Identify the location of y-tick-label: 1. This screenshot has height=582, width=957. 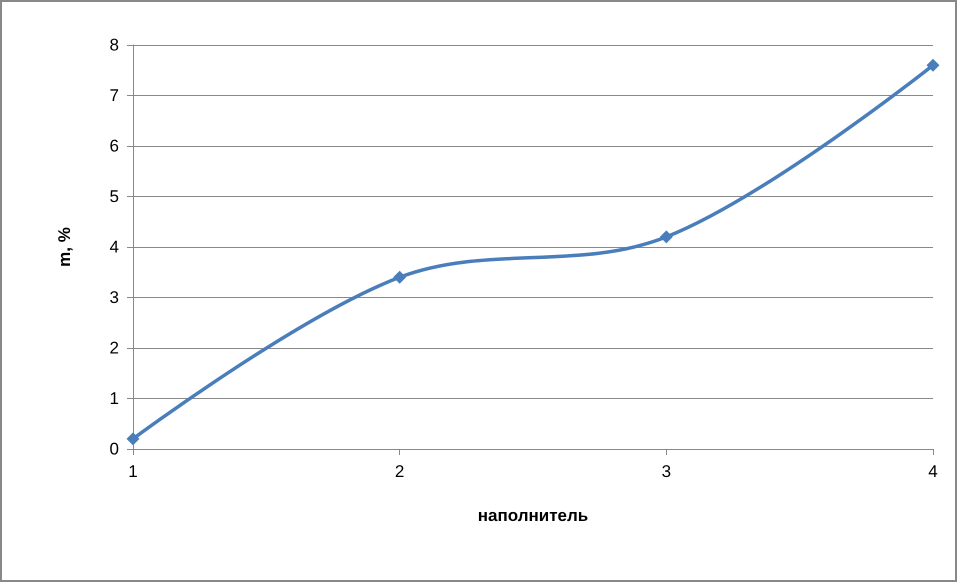
(114, 398).